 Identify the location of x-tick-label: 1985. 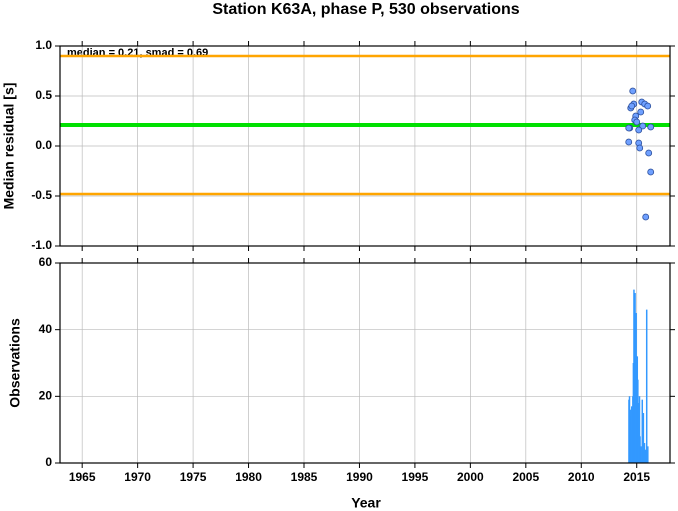
(304, 477).